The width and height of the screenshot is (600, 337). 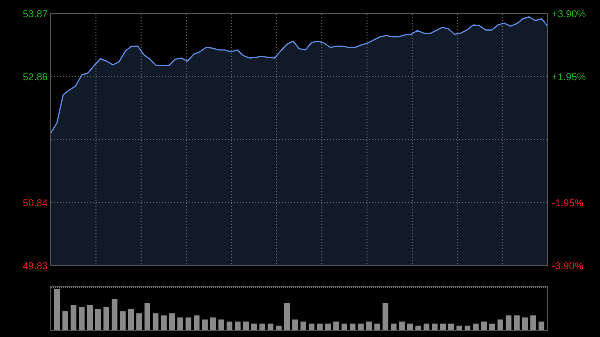 What do you see at coordinates (568, 204) in the screenshot?
I see `y2-tick-label: -1.95%` at bounding box center [568, 204].